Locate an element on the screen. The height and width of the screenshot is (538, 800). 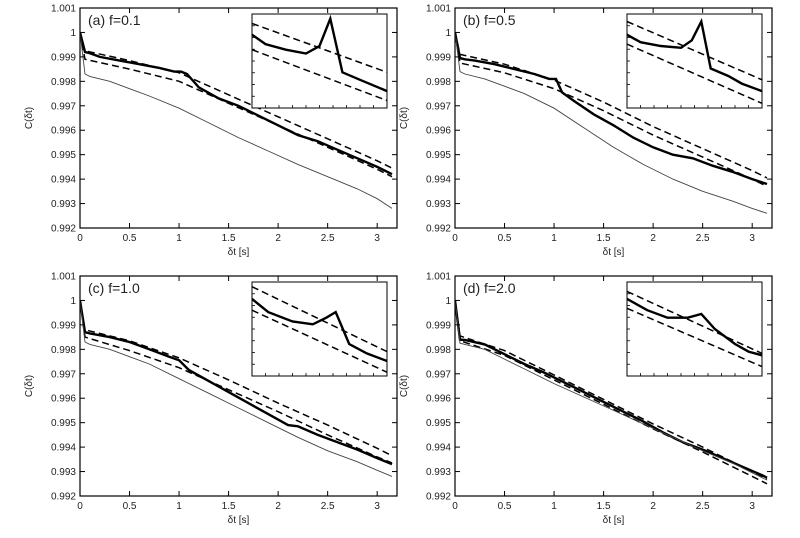
panel-label: (c) f=1.0 is located at coordinates (114, 288).